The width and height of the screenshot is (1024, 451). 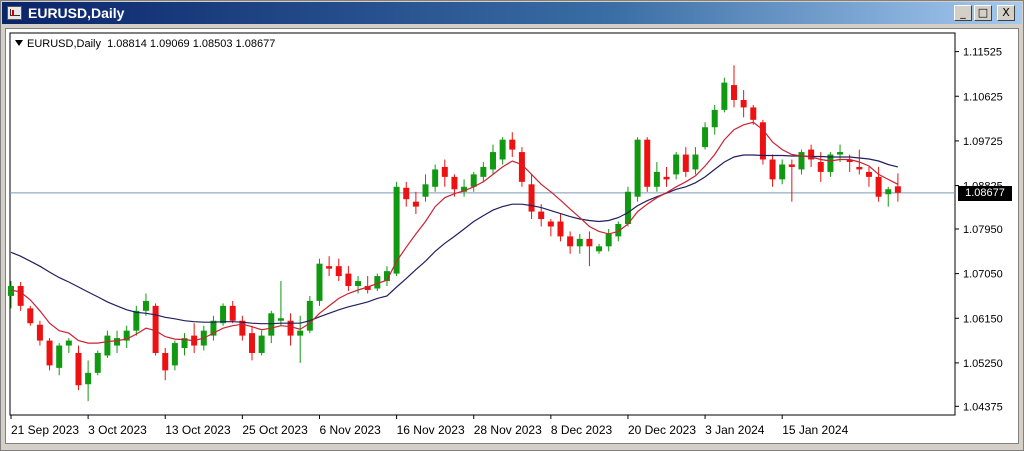 I want to click on x-tick-label: 3 Oct 2023, so click(x=117, y=430).